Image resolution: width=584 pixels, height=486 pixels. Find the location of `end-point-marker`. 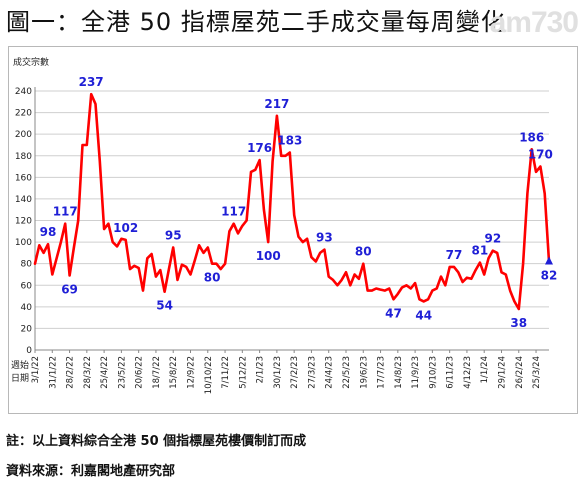

end-point-marker is located at coordinates (549, 260).